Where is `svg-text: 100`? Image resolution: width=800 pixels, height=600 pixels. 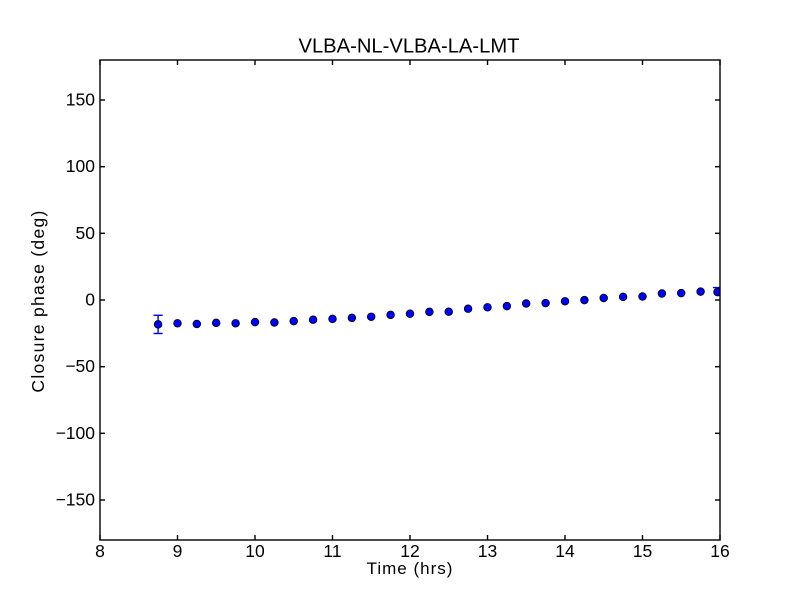
svg-text: 100 is located at coordinates (80, 166).